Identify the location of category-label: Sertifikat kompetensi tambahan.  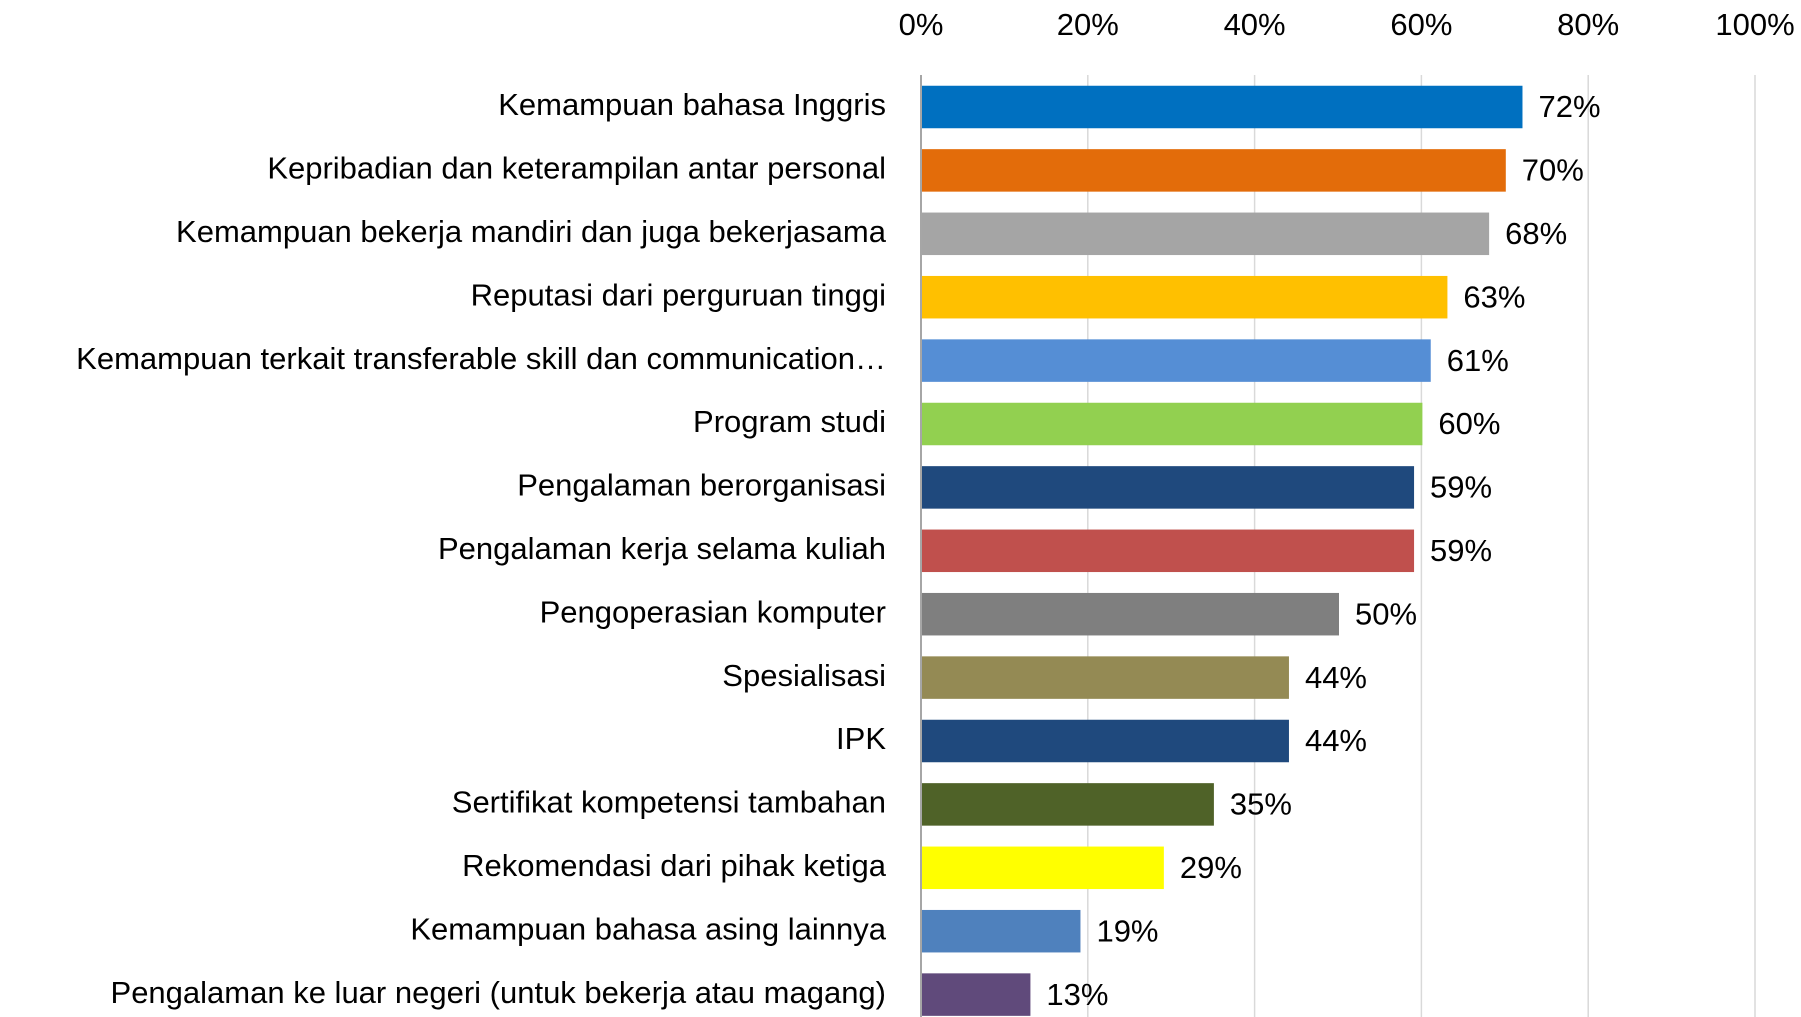
(669, 802).